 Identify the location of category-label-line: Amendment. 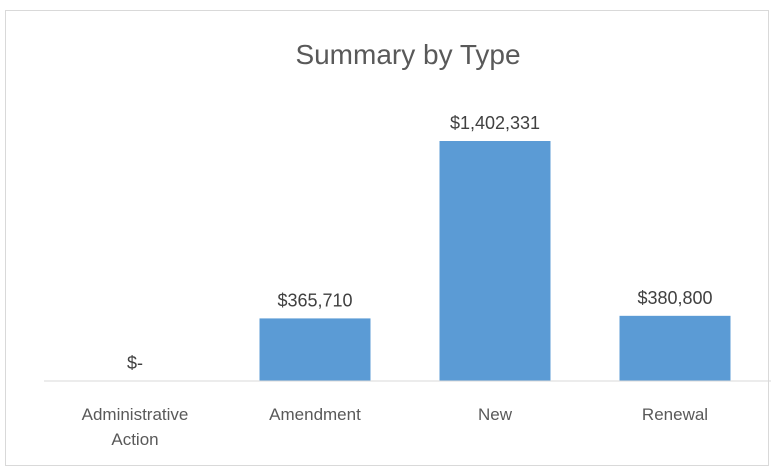
(315, 414).